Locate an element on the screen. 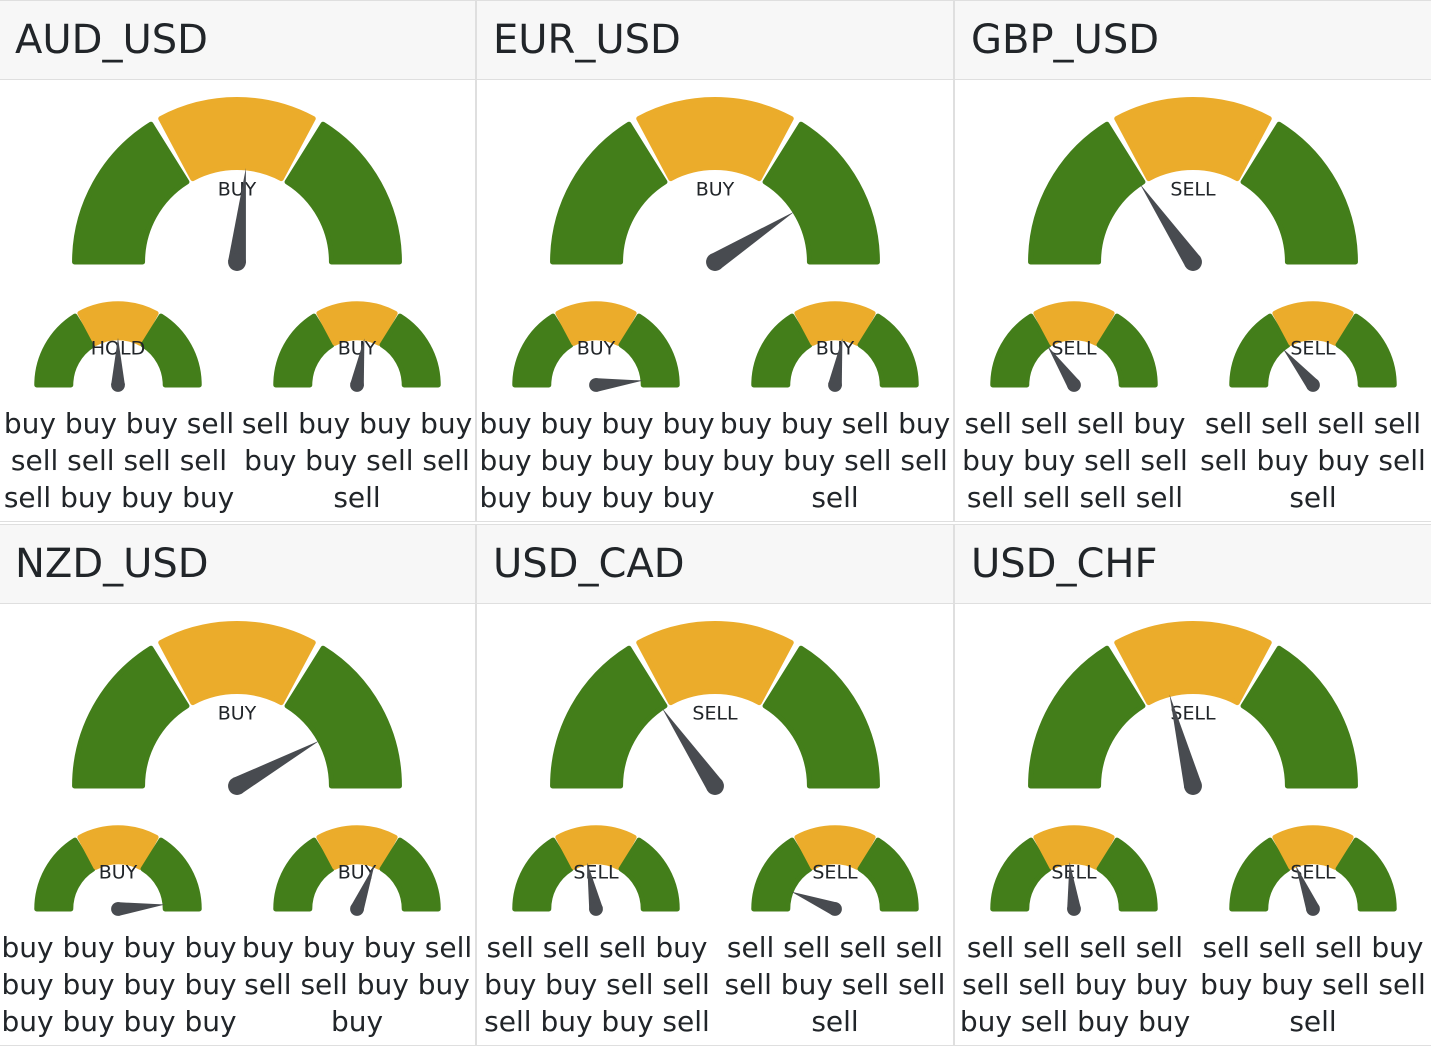 This screenshot has width=1431, height=1046. card-title: NZD_USD is located at coordinates (237, 564).